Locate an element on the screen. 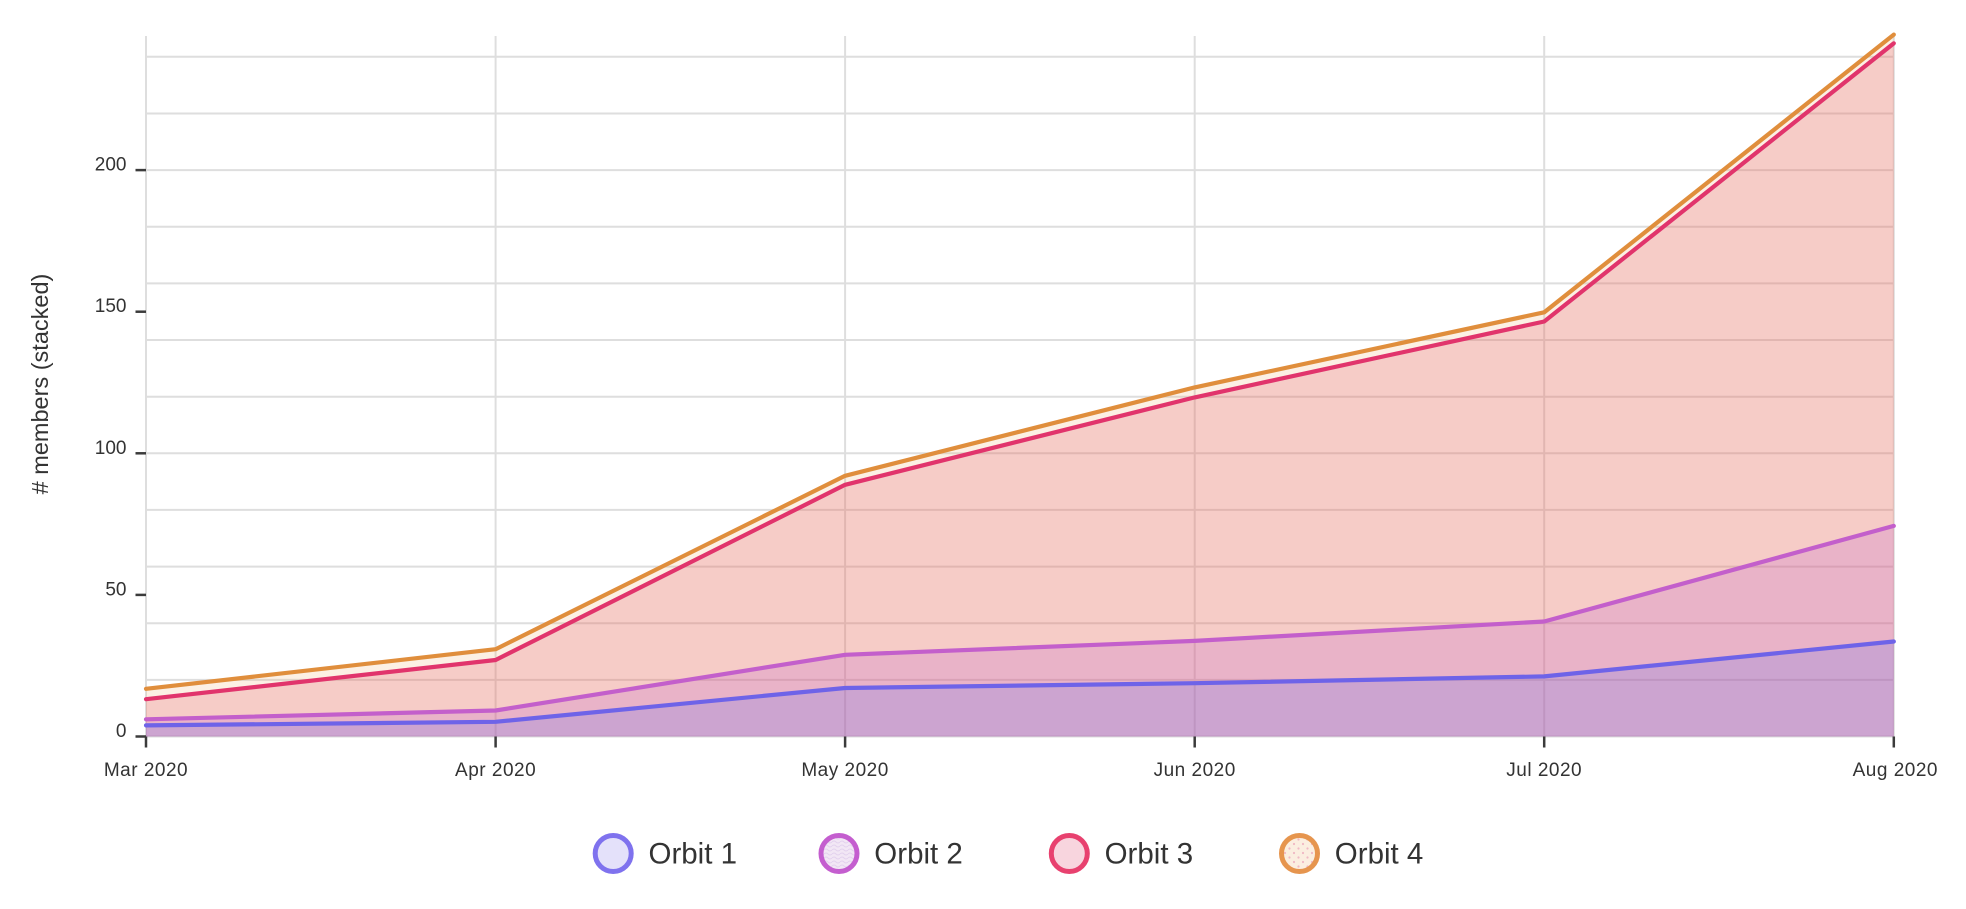  svg-text: Orbit 3 is located at coordinates (1149, 854).